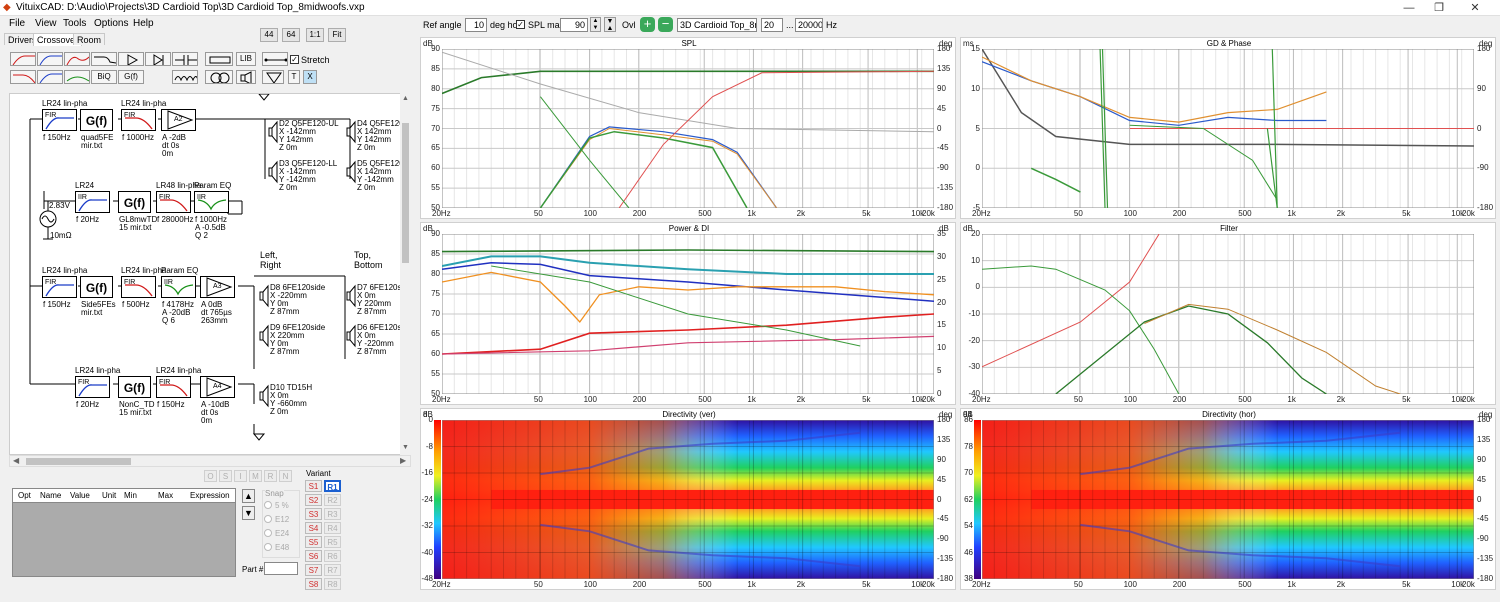  Describe the element at coordinates (269, 35) in the screenshot. I see `scale-44-button: 44` at that location.